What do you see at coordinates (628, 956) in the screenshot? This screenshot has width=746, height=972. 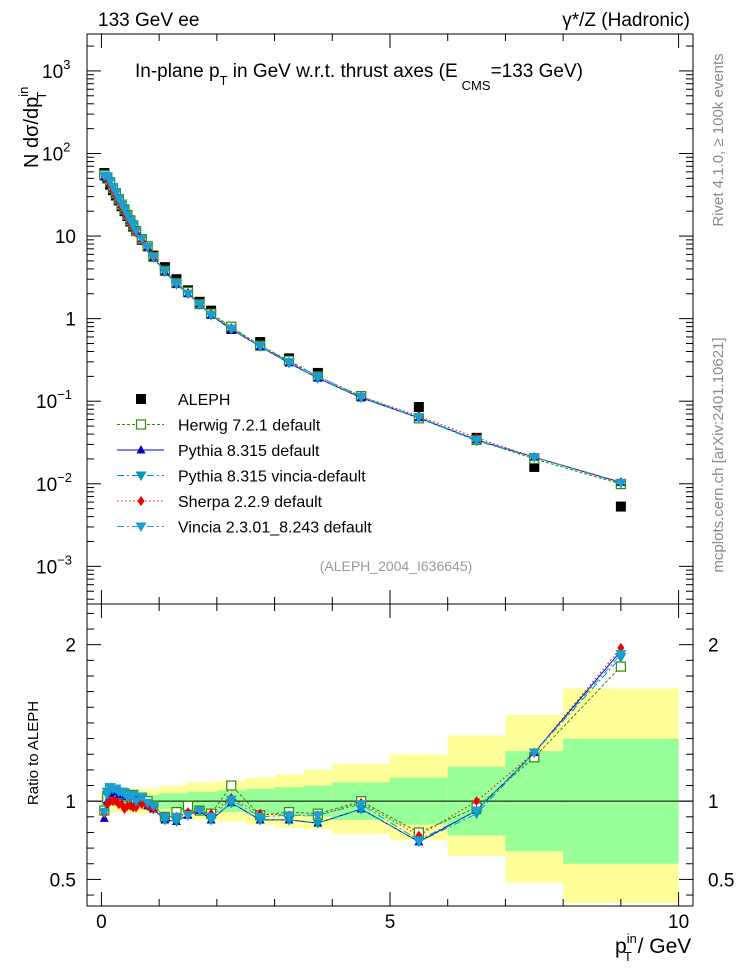 I see `xlabel-sub: T` at bounding box center [628, 956].